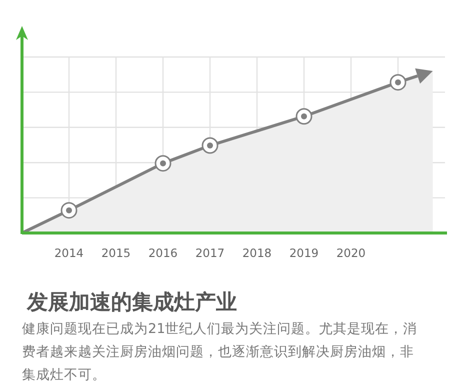 This screenshot has height=389, width=452. What do you see at coordinates (220, 352) in the screenshot?
I see `text: 健康问题现在已成为21世纪人们最为关注问题。尤其是现在，消费者越来越关注厨房油烟问题，也逐渐意识到解决厨房油烟，非集成灶不可。` at bounding box center [220, 352].